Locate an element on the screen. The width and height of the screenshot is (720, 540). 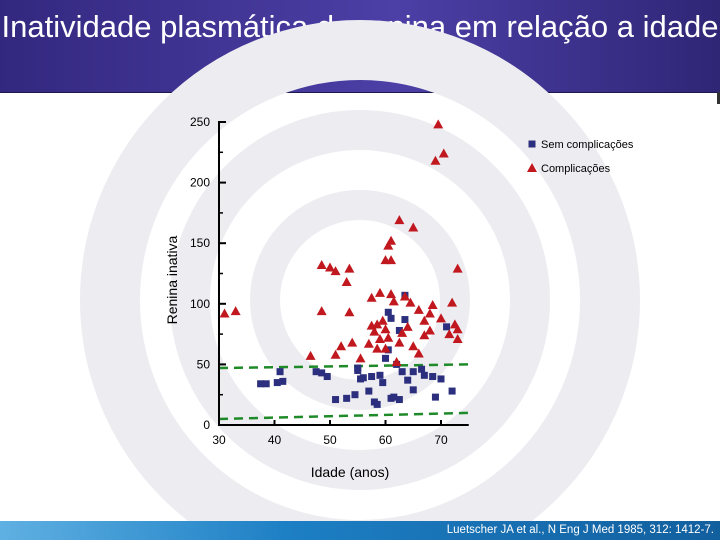
x-tick-label: 40 is located at coordinates (275, 440).